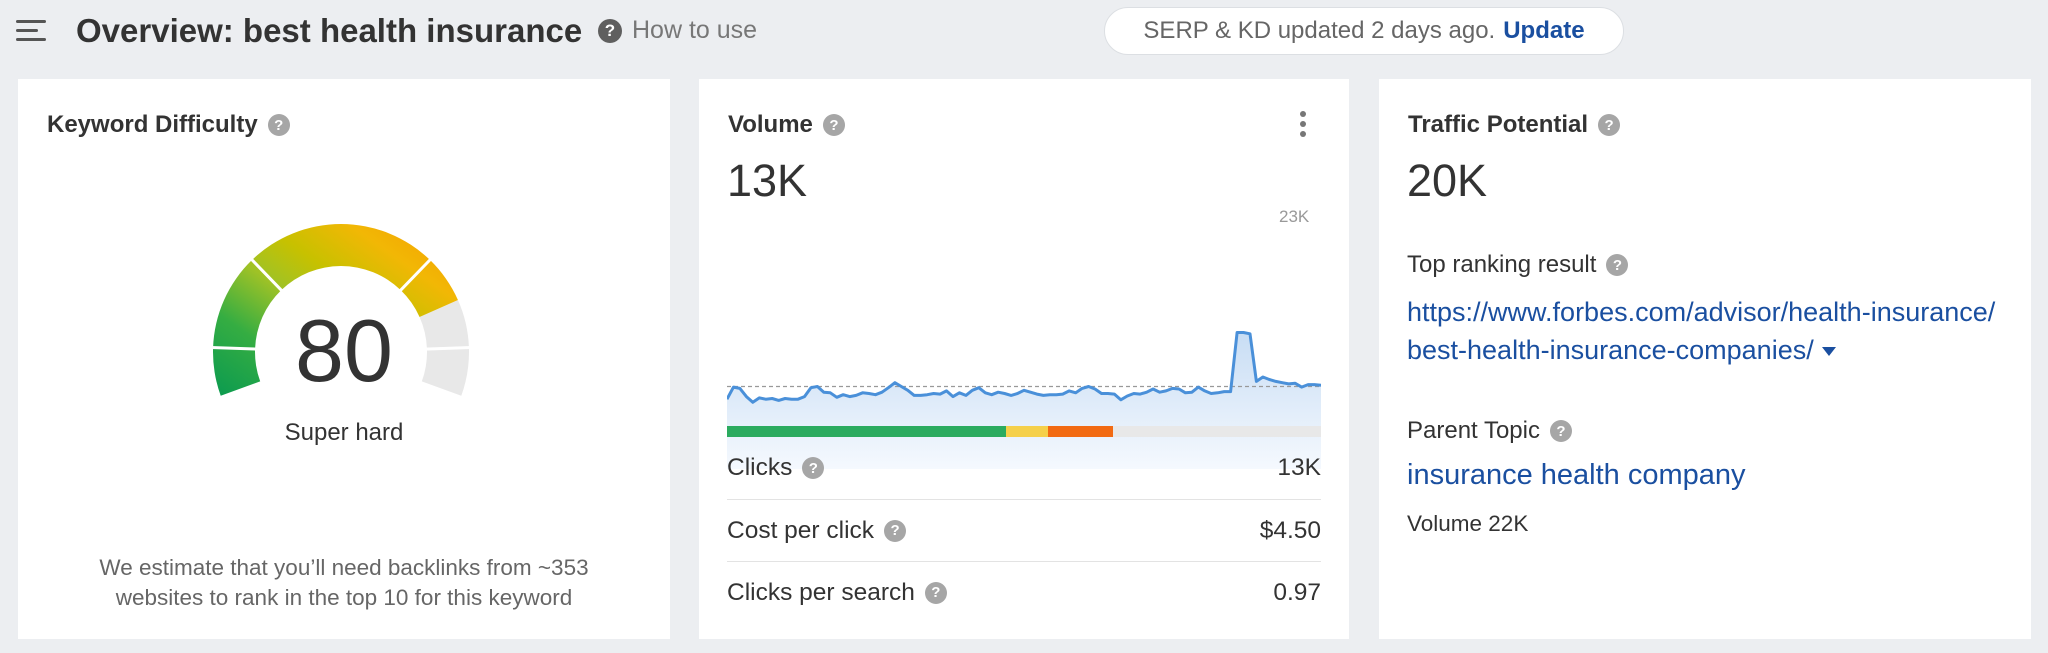  I want to click on volume-title: Volume ?, so click(786, 125).